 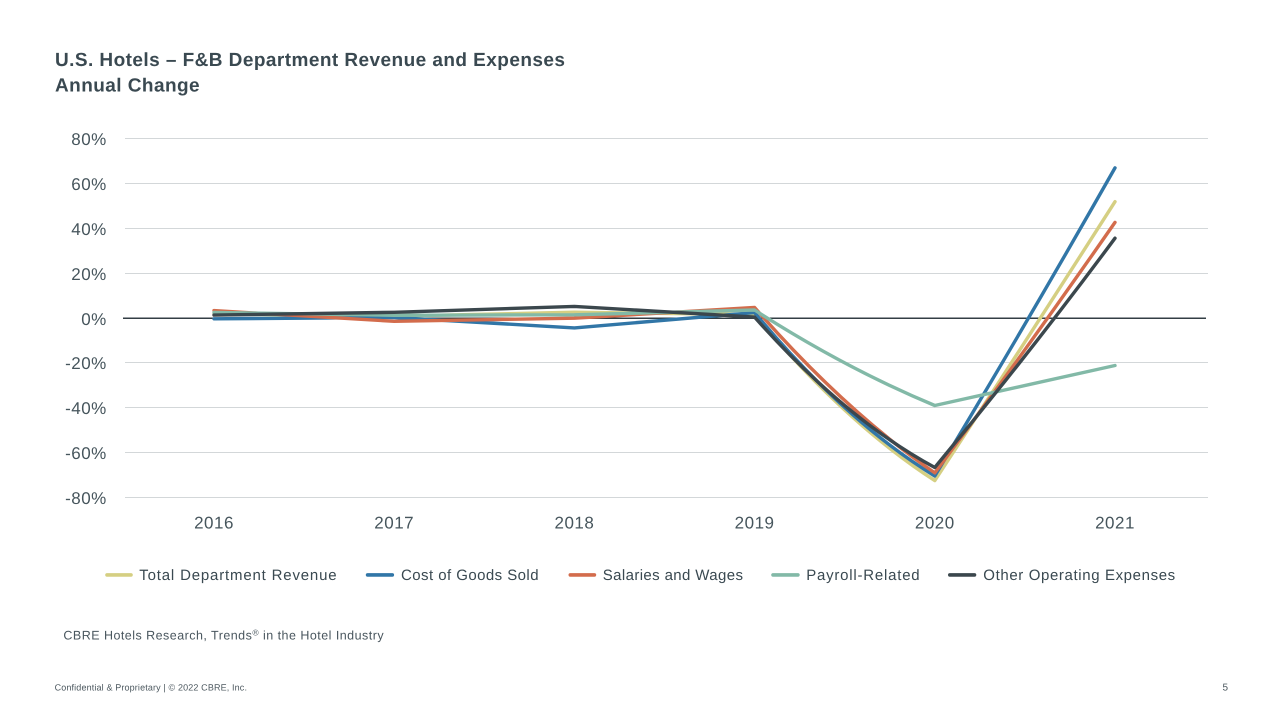 What do you see at coordinates (394, 523) in the screenshot?
I see `svg-text: 2017` at bounding box center [394, 523].